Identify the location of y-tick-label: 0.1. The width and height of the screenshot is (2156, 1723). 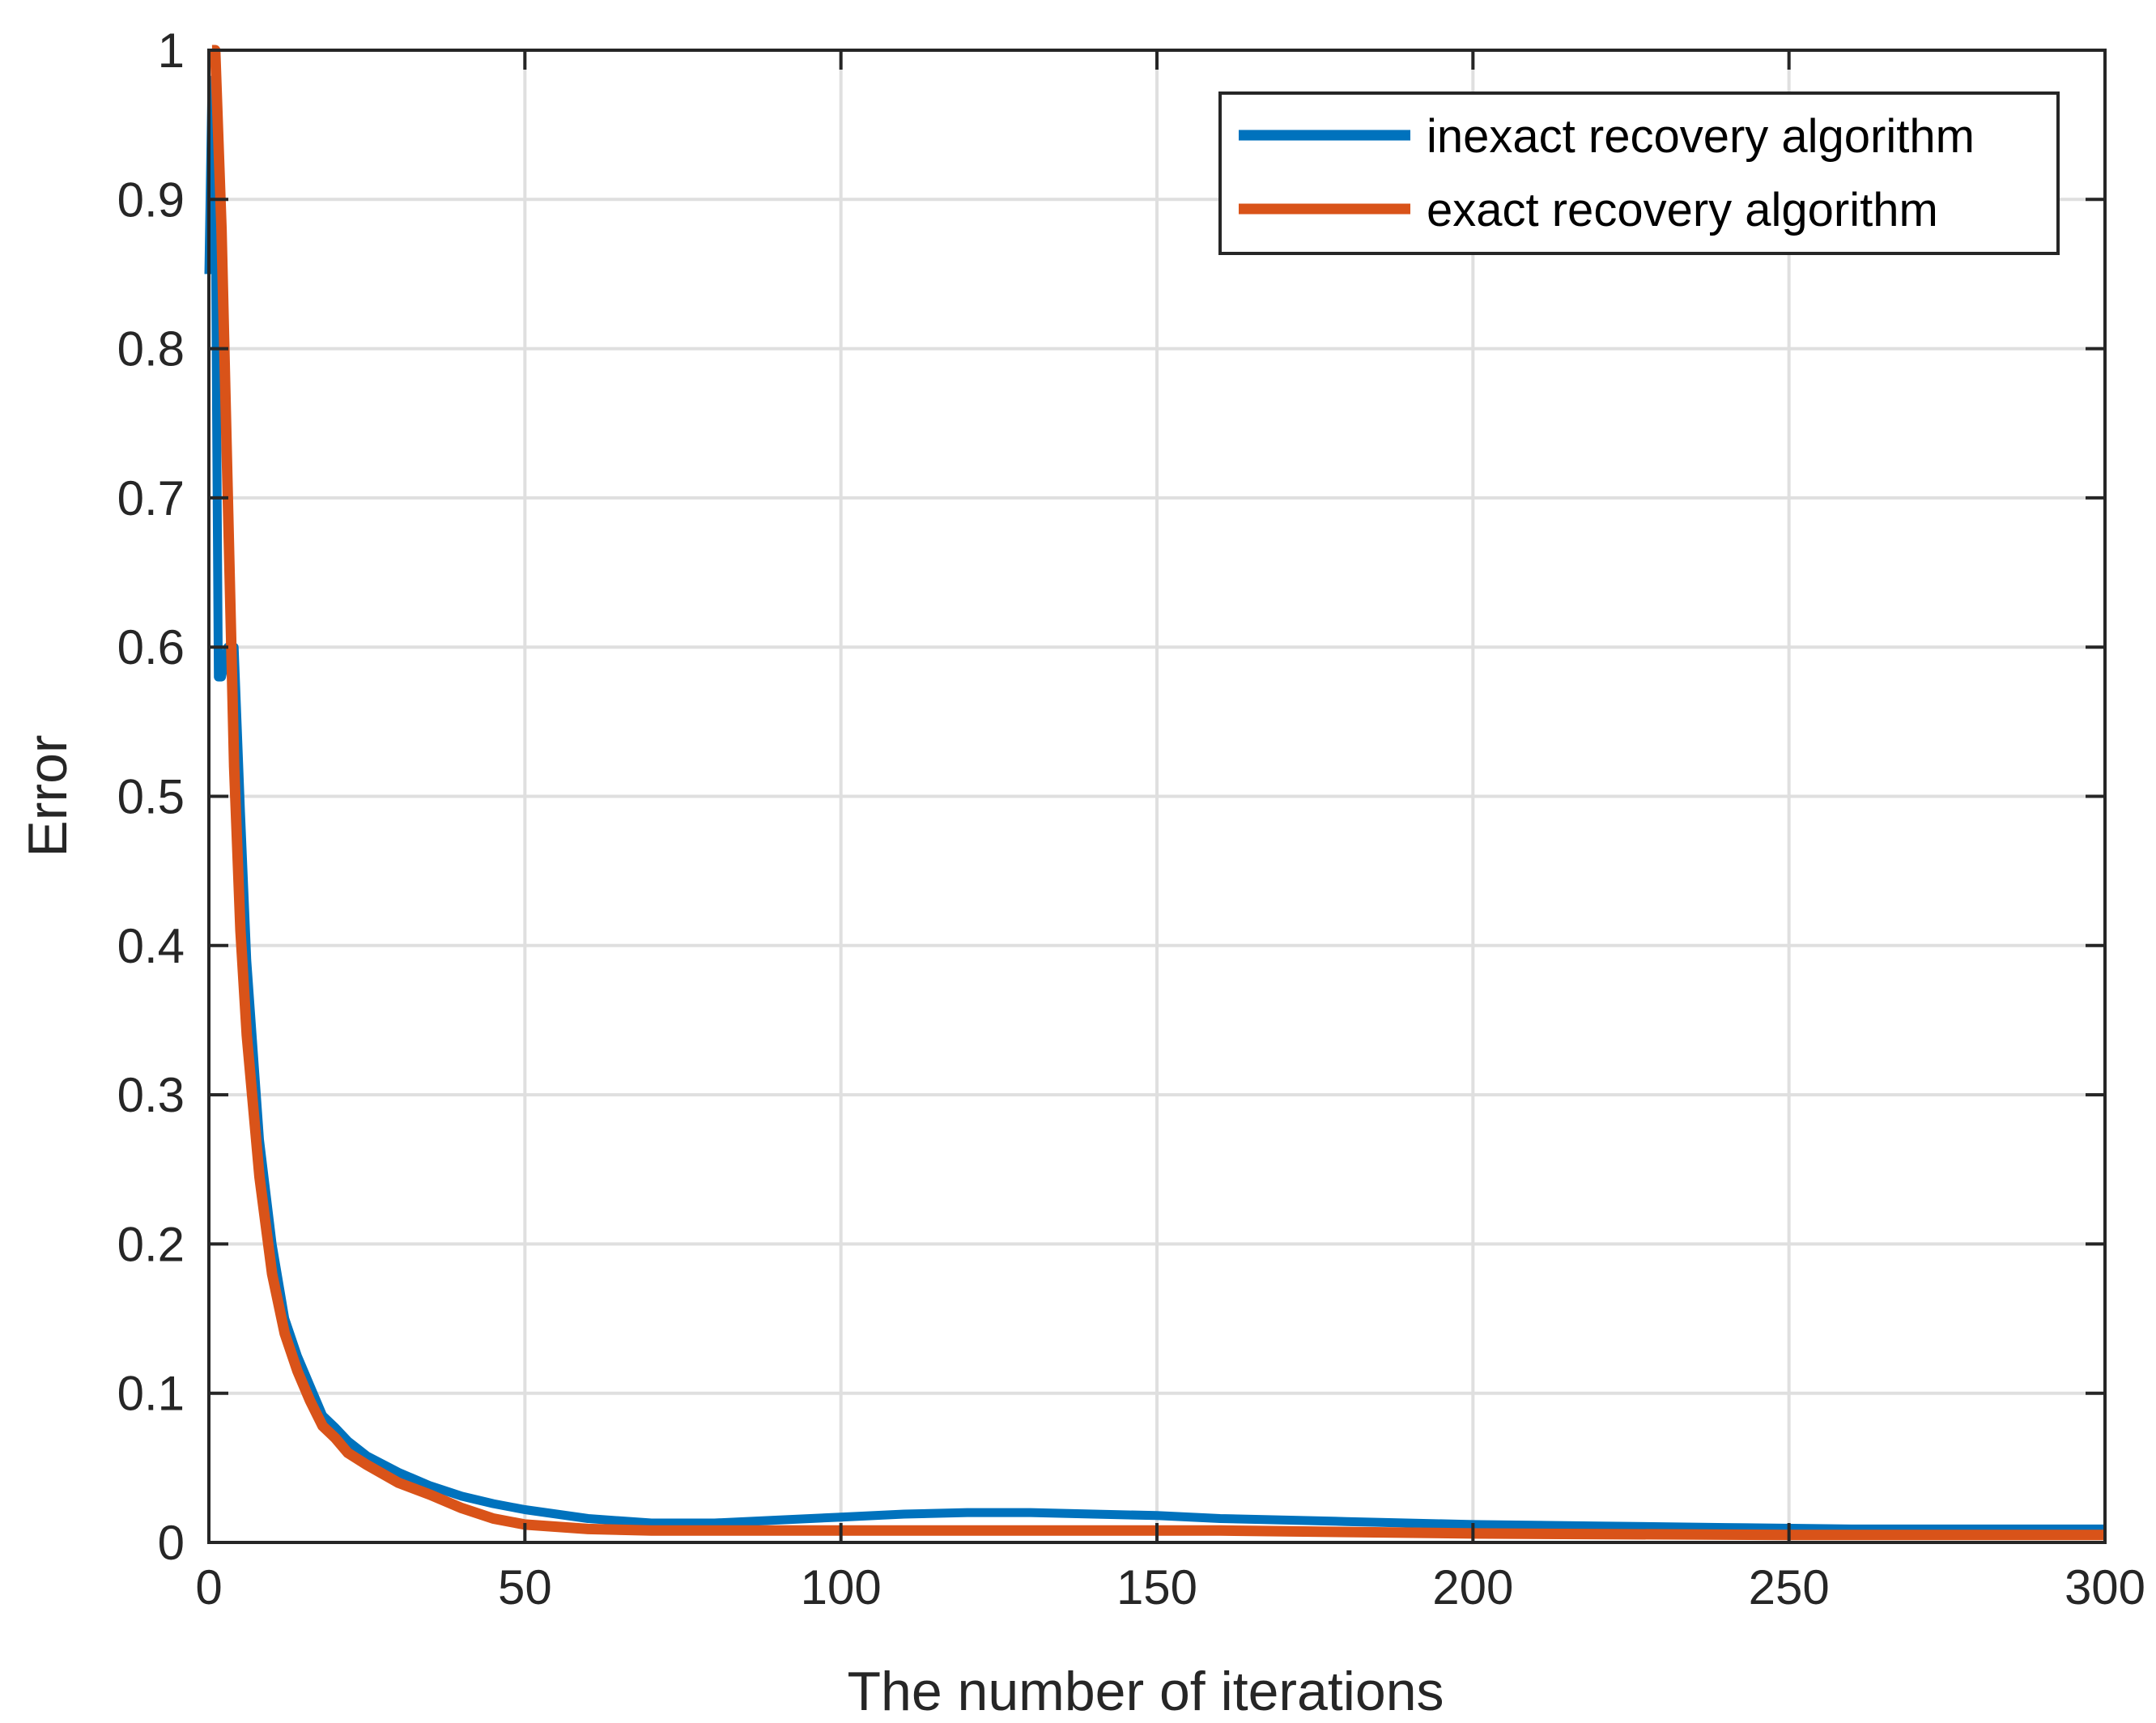
(151, 1394).